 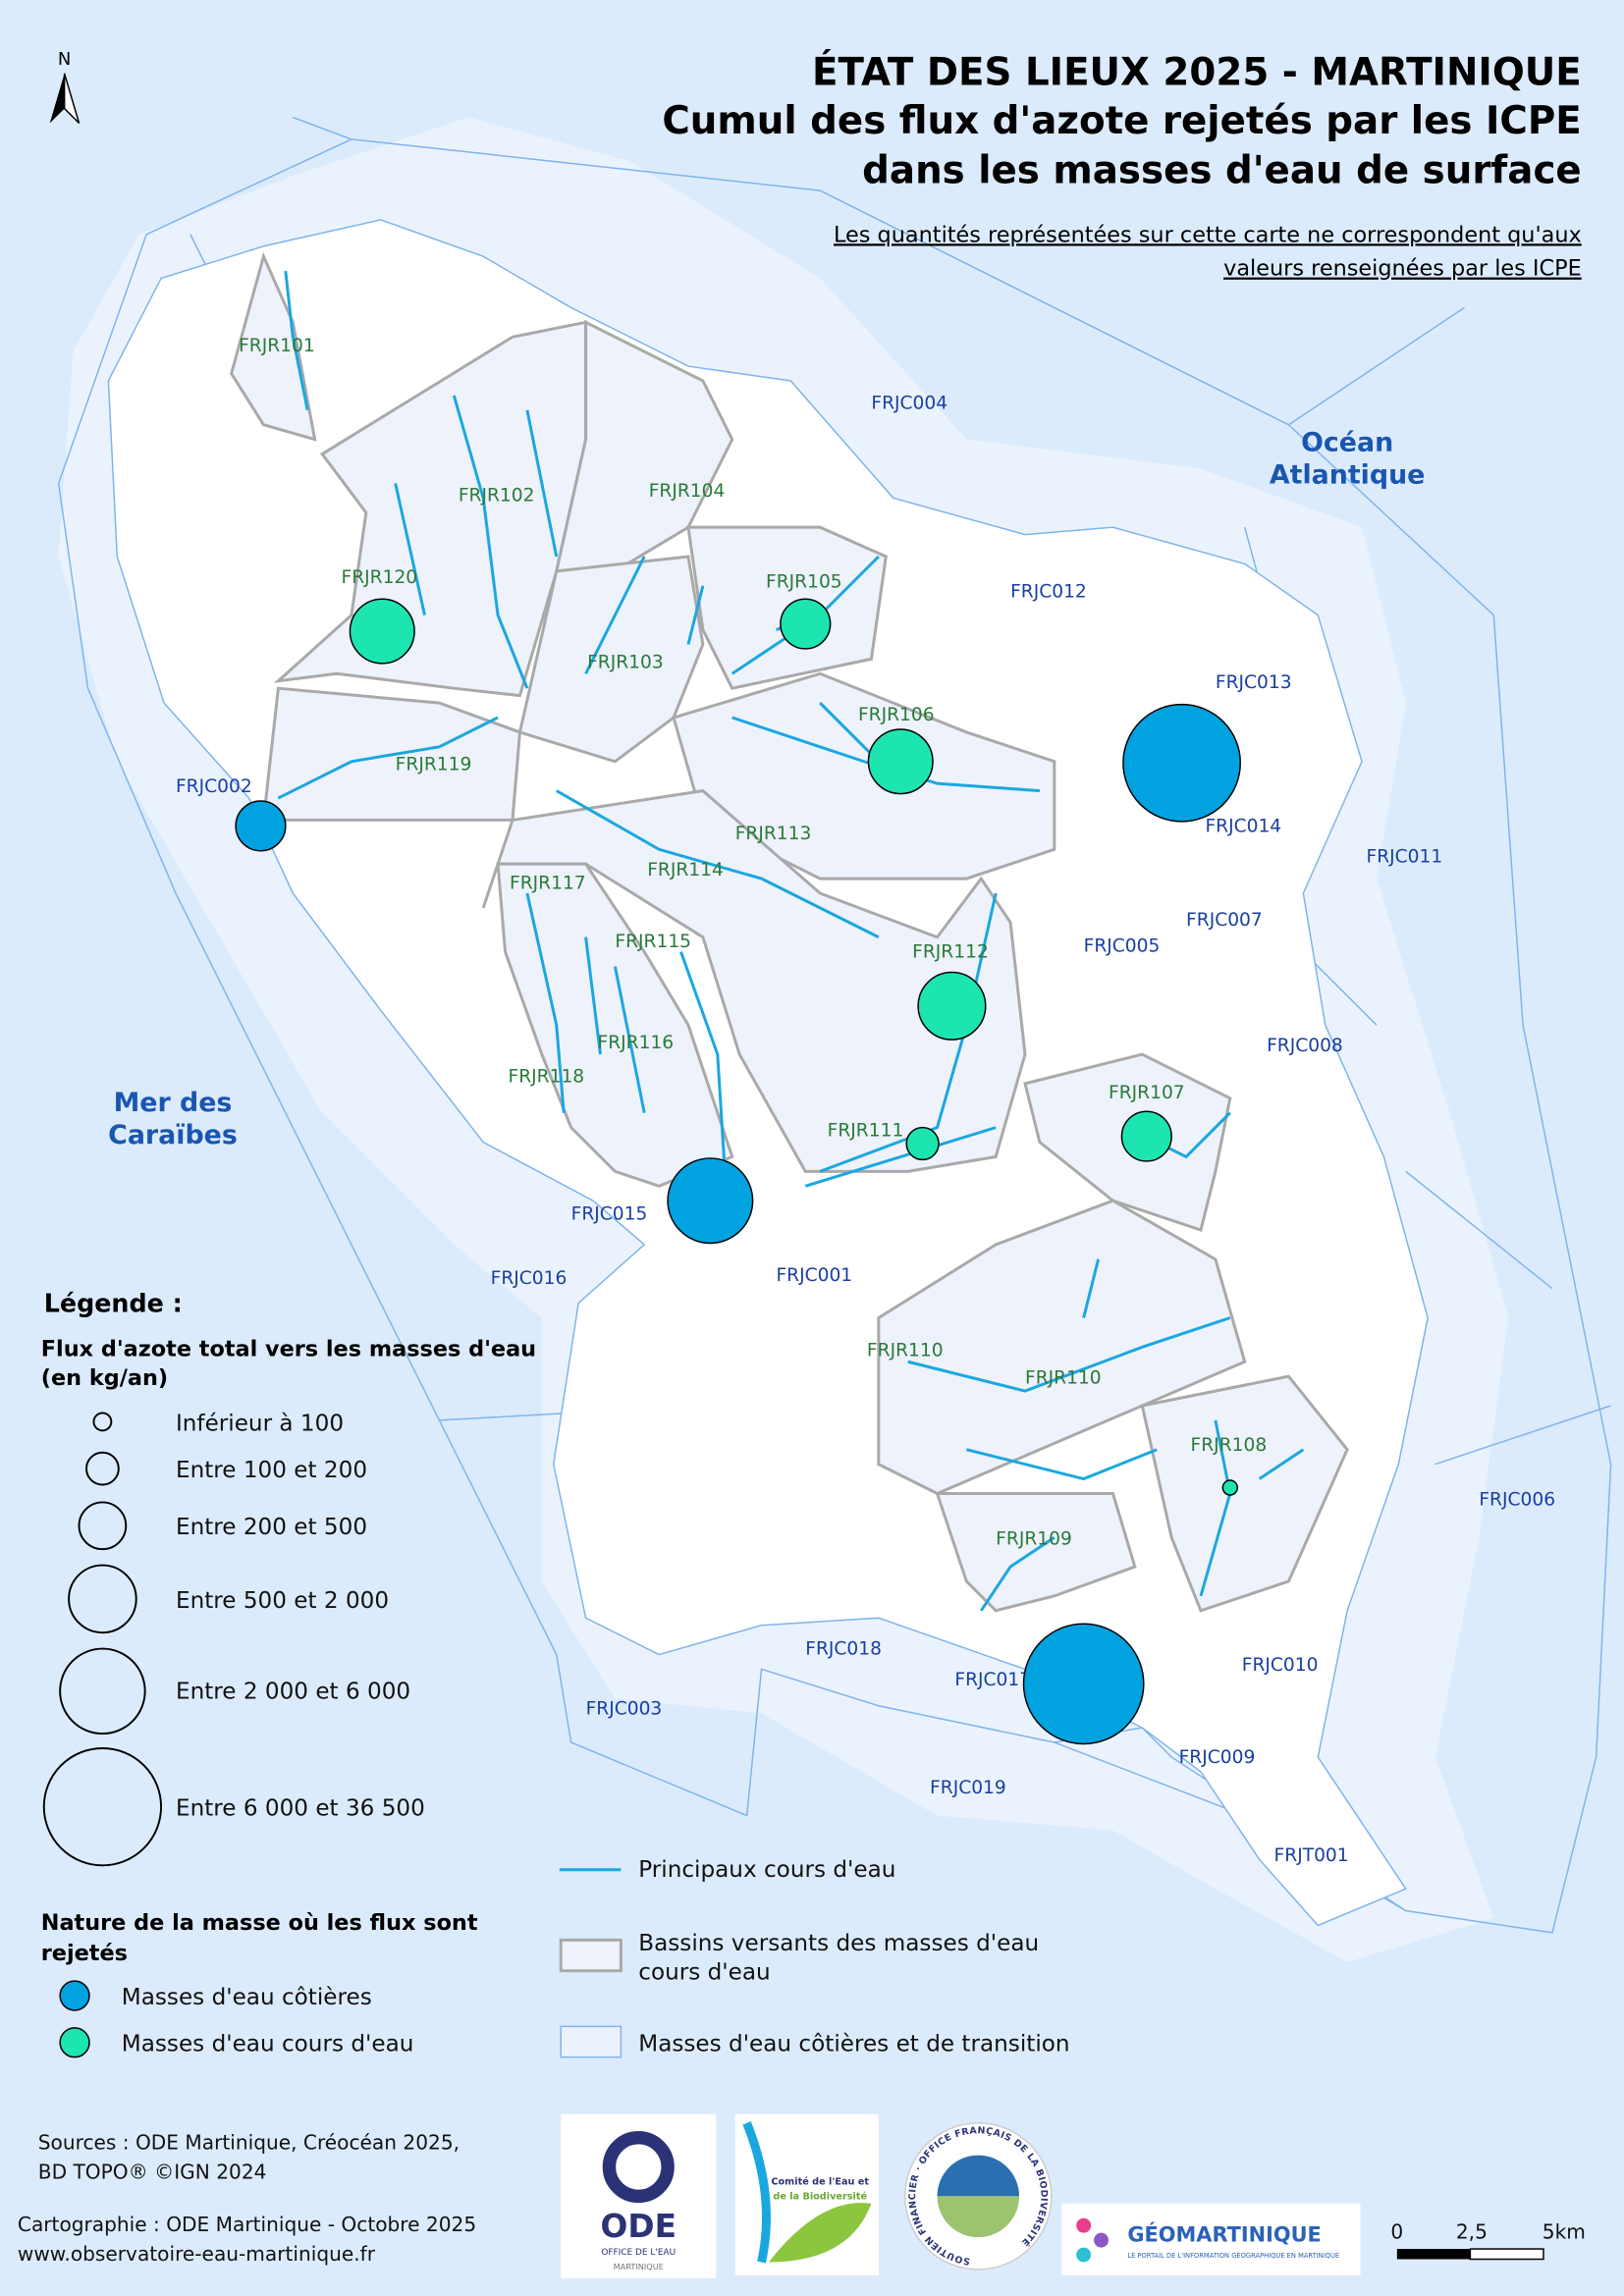 What do you see at coordinates (1197, 72) in the screenshot?
I see `page-title: ÉTAT DES LIEUX 2025 - MARTINIQUE` at bounding box center [1197, 72].